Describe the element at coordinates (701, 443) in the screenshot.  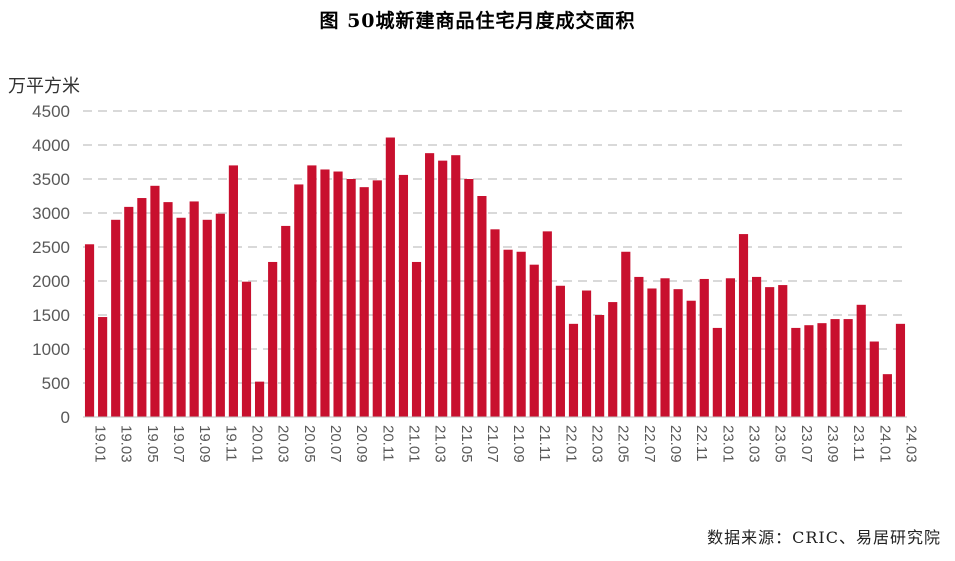
I see `x-tick-label: 22.11` at that location.